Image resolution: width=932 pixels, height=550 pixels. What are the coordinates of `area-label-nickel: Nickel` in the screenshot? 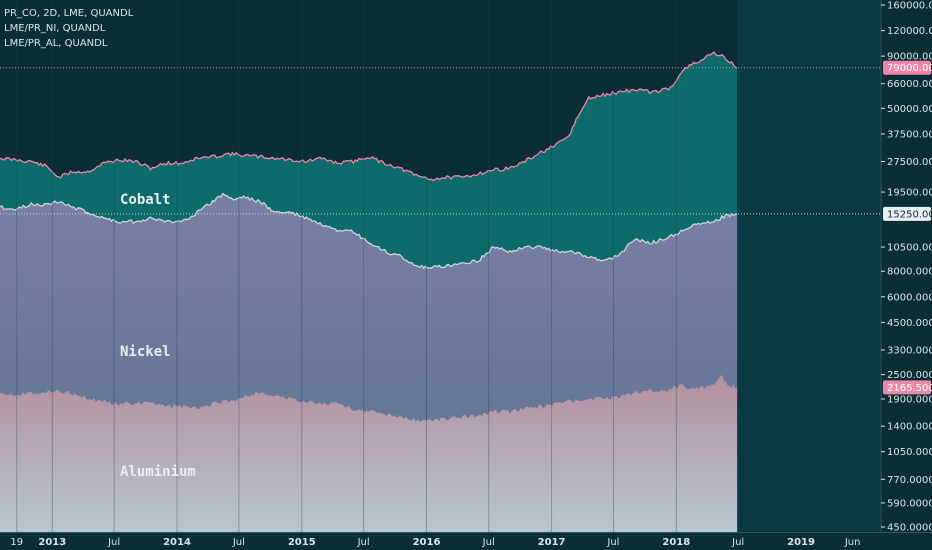 It's located at (145, 352).